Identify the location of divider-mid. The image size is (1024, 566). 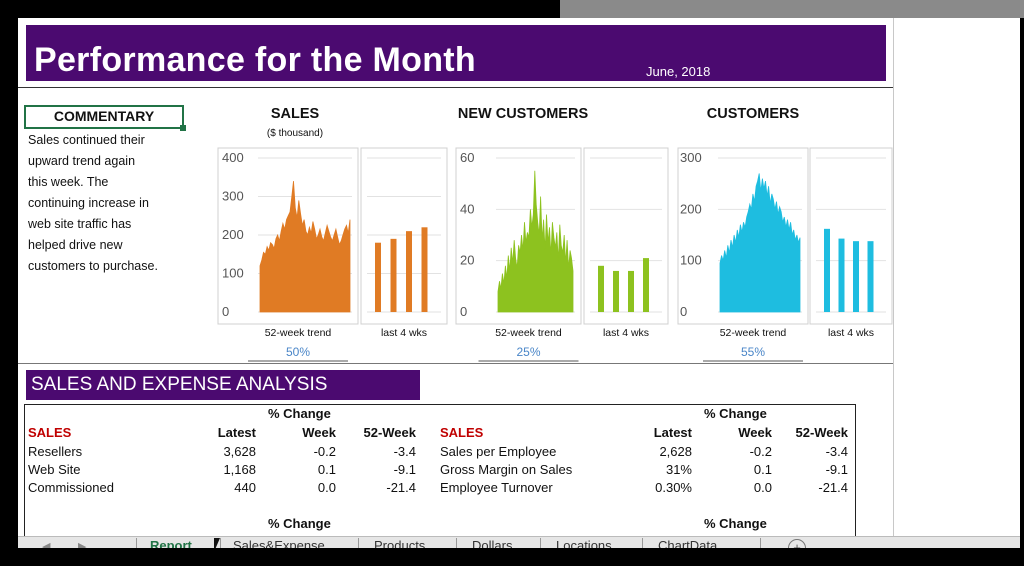
(455, 363).